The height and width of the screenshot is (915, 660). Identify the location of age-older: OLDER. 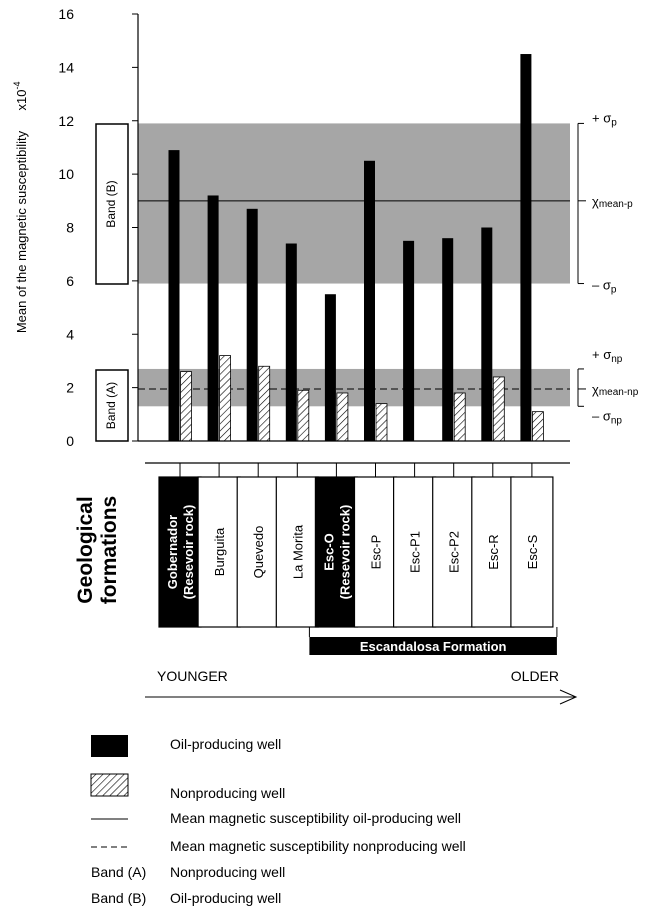
(535, 676).